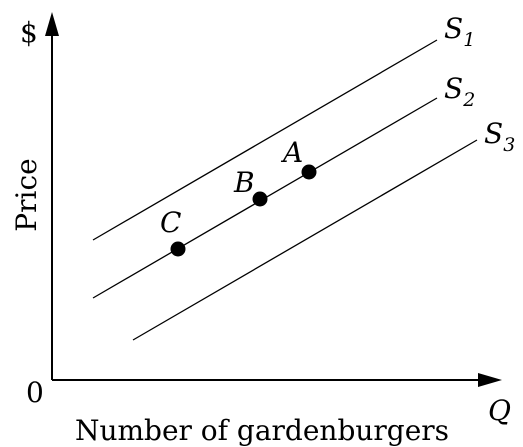  I want to click on curve-subscript: 3, so click(509, 145).